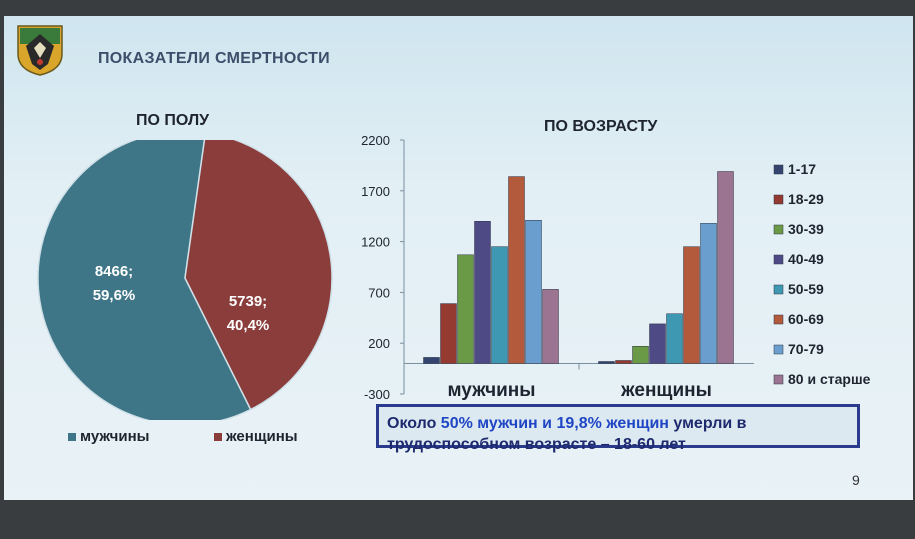 Image resolution: width=915 pixels, height=539 pixels. What do you see at coordinates (375, 242) in the screenshot?
I see `y-tick-label: 1200` at bounding box center [375, 242].